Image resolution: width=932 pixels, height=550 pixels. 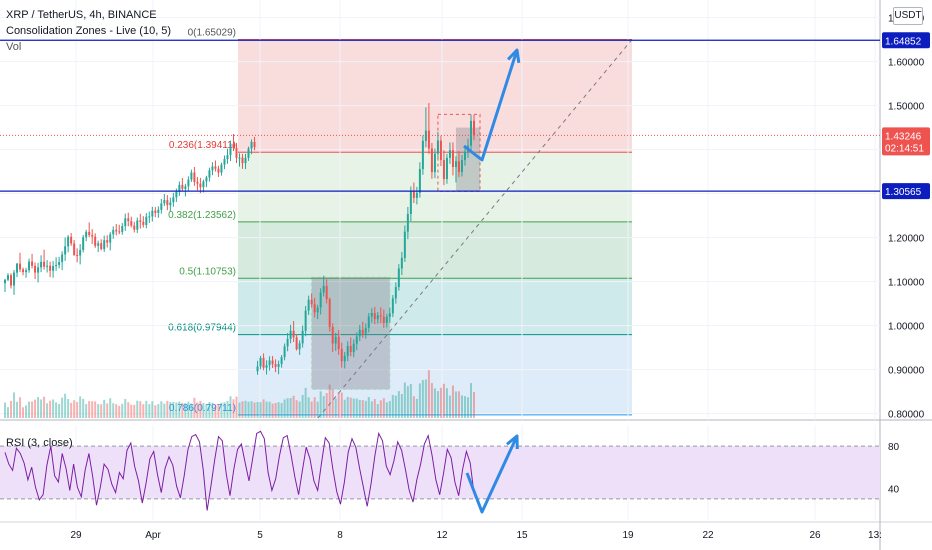 I want to click on price-tag-bg, so click(x=906, y=191).